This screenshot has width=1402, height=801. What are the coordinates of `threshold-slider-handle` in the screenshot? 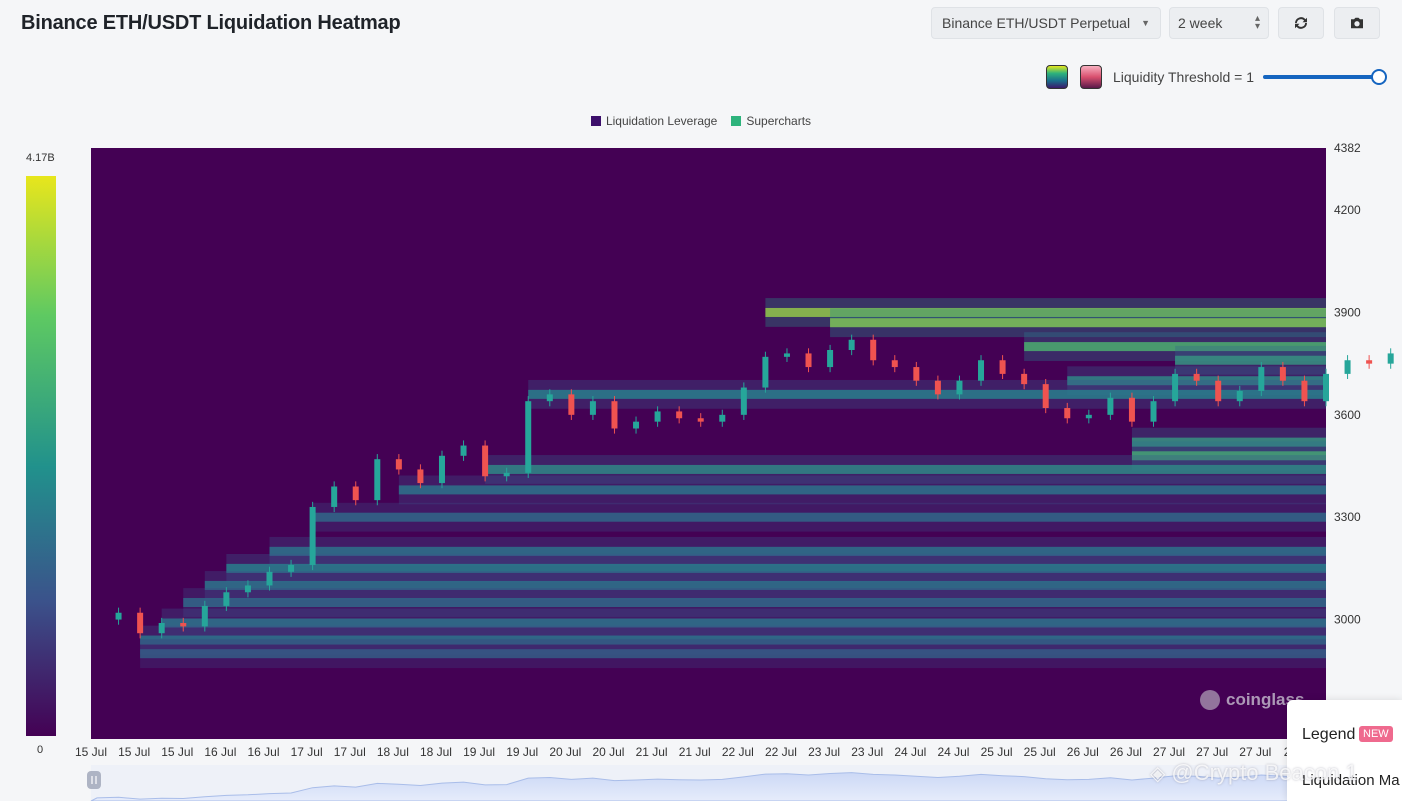 It's located at (1379, 77).